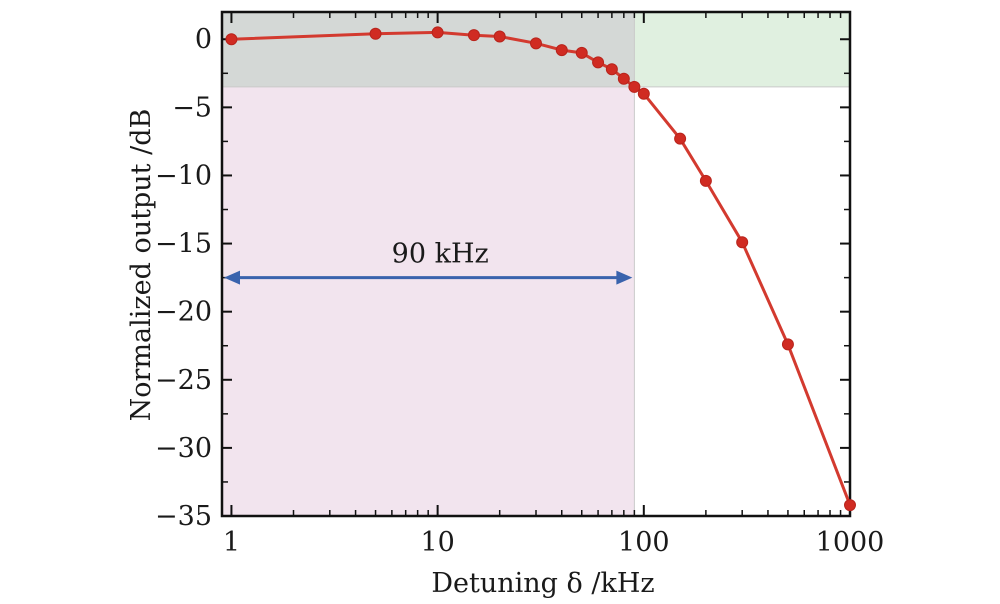 The height and width of the screenshot is (604, 1000). What do you see at coordinates (183, 244) in the screenshot?
I see `y-tick-label: −15` at bounding box center [183, 244].